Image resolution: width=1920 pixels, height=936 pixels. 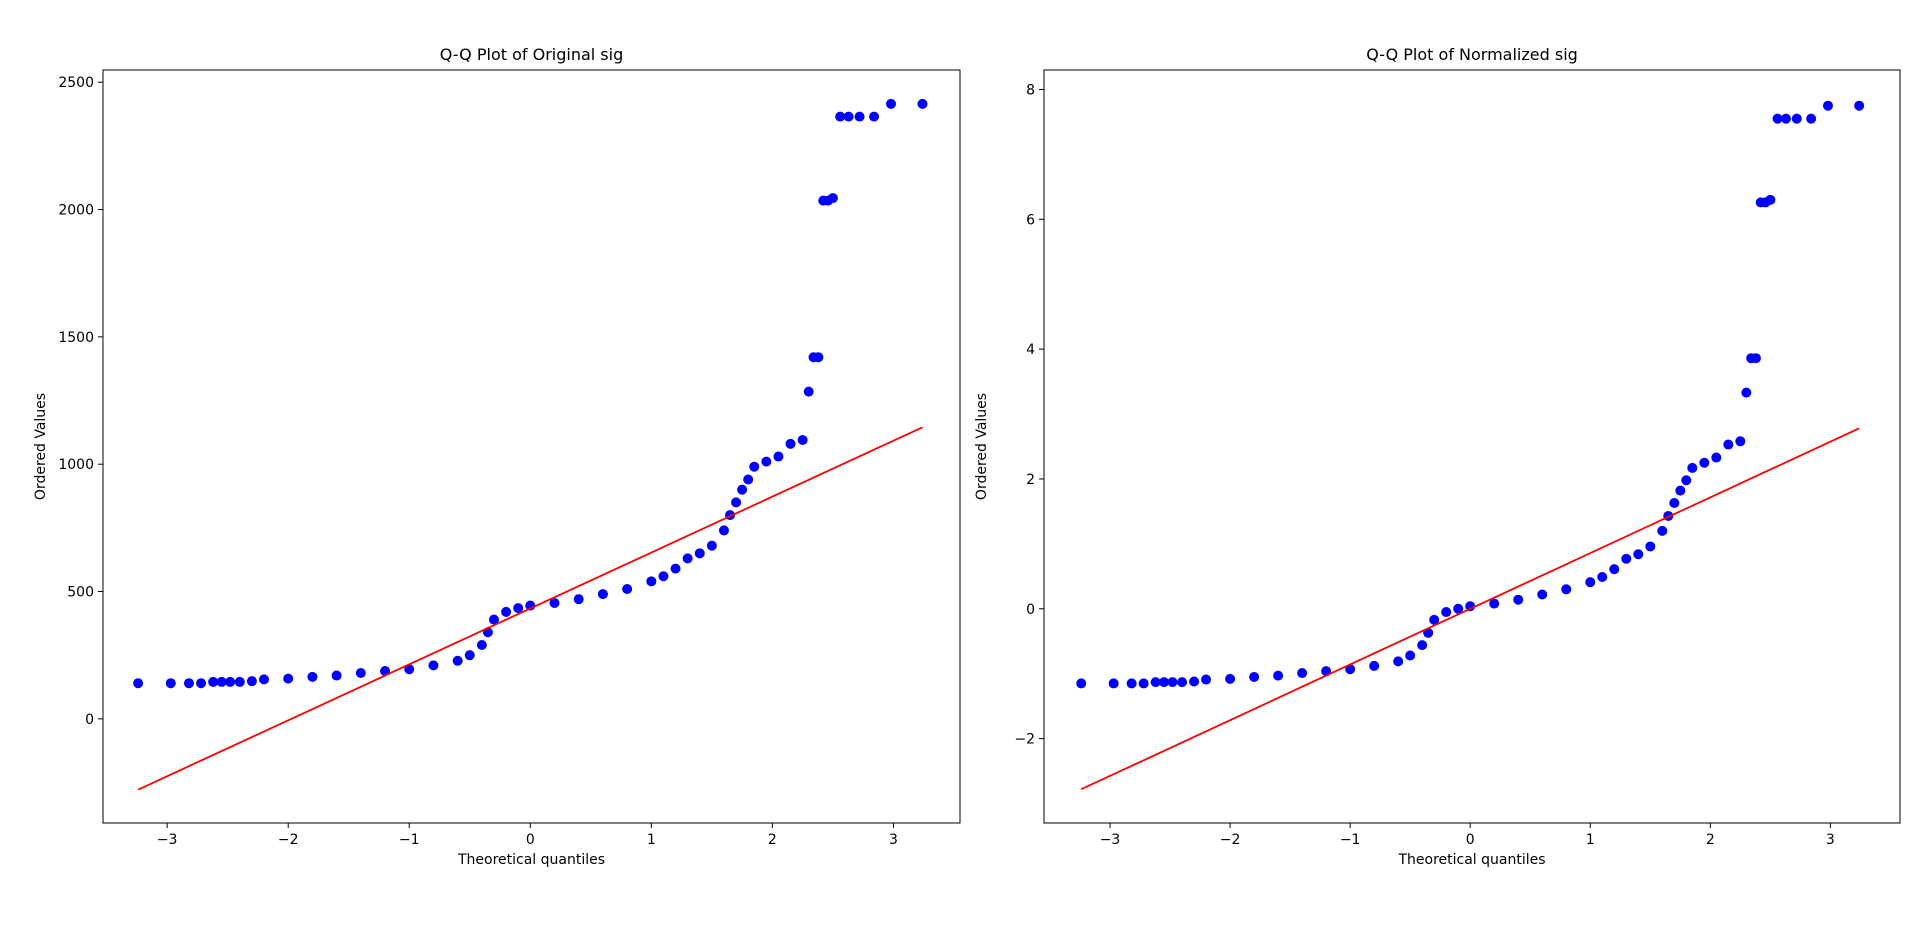 I want to click on y-tick-label: 500, so click(x=80, y=593).